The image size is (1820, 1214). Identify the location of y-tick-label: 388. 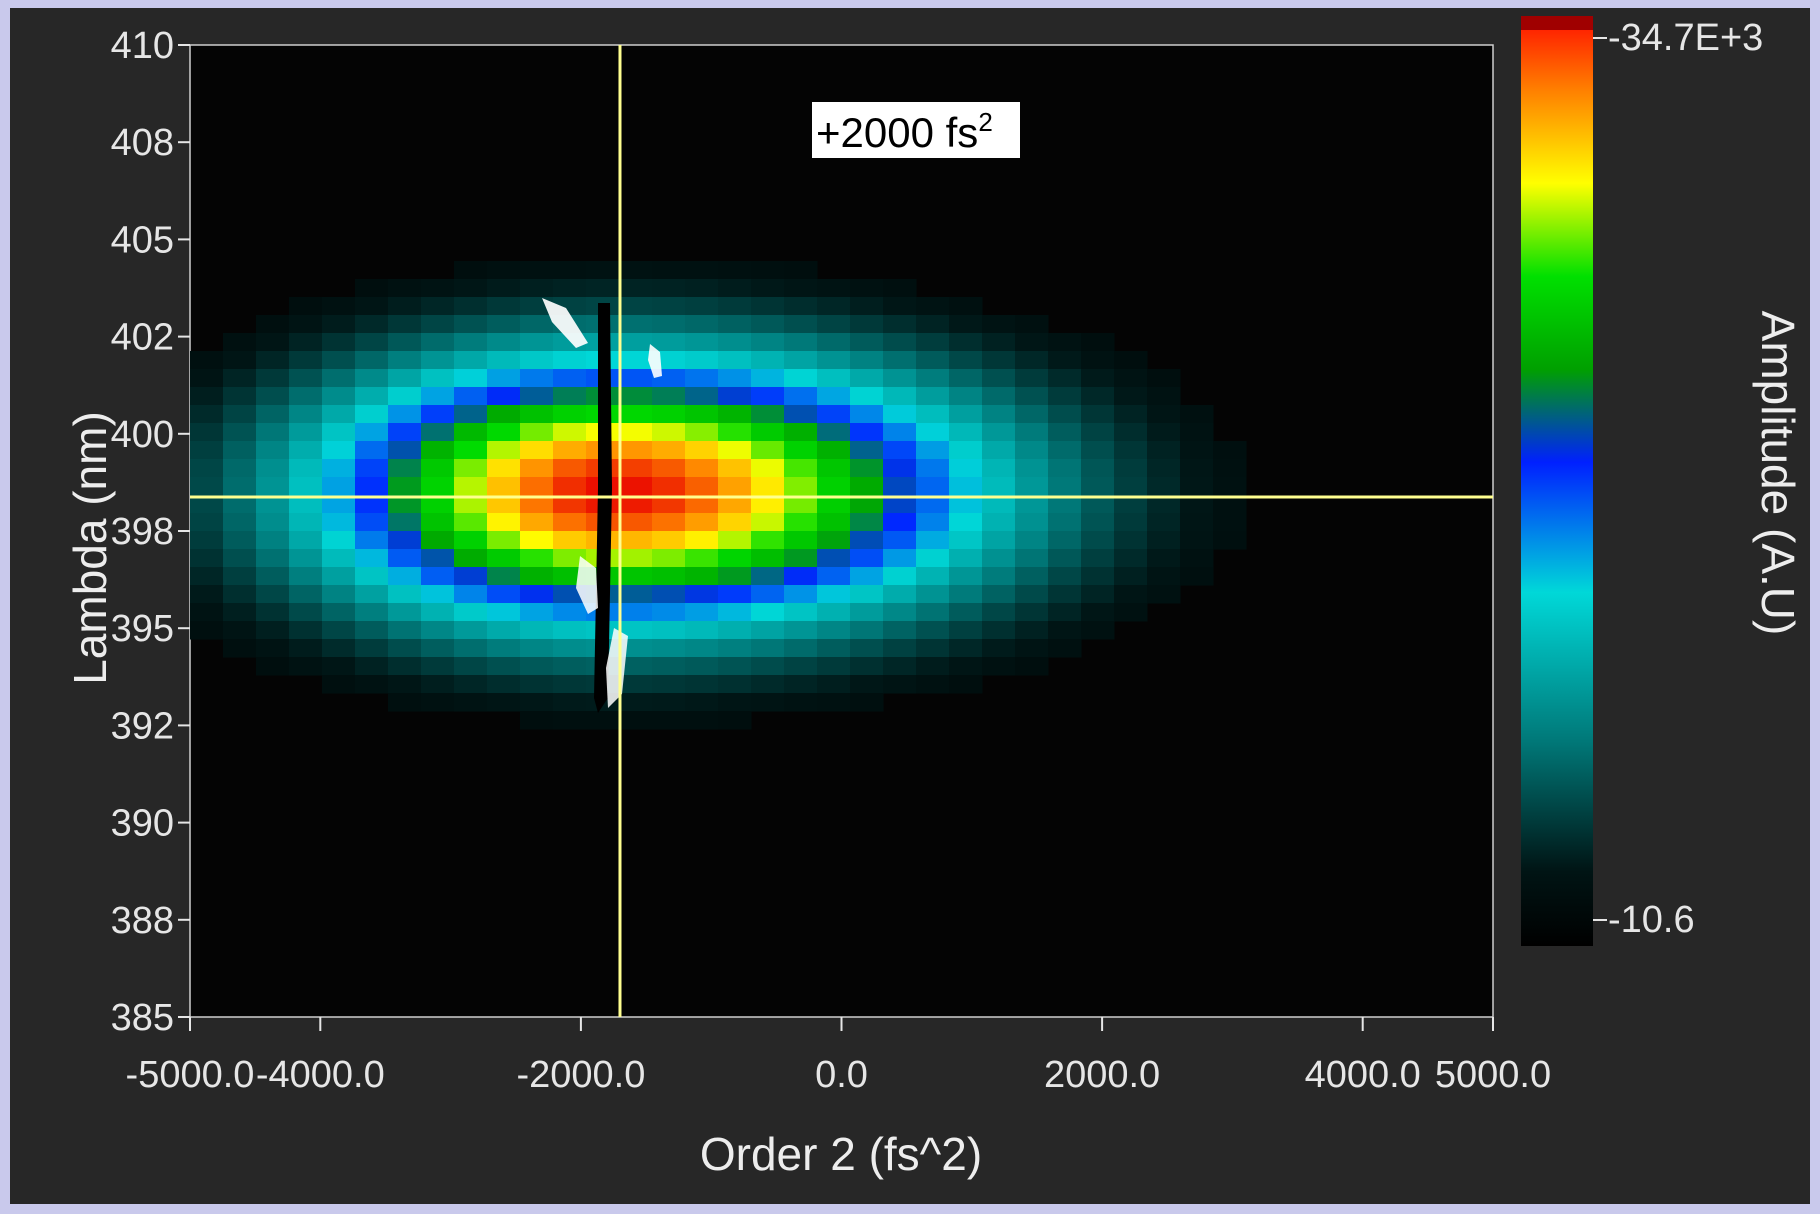
(142, 921).